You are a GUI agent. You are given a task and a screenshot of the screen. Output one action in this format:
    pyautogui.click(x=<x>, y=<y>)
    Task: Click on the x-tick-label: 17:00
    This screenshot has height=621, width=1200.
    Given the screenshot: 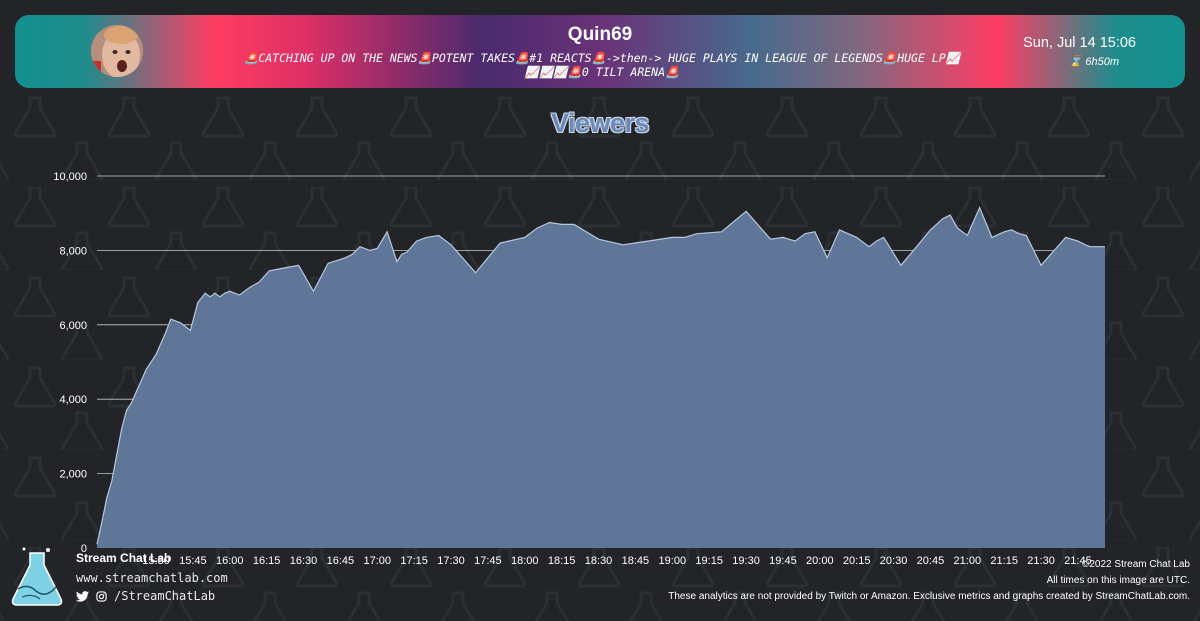 What is the action you would take?
    pyautogui.click(x=378, y=561)
    